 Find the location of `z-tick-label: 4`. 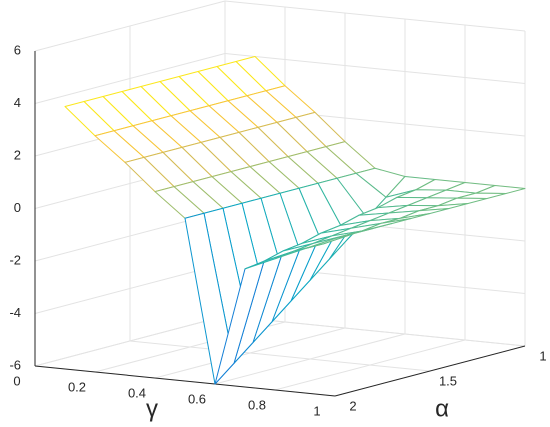

z-tick-label: 4 is located at coordinates (17, 102).